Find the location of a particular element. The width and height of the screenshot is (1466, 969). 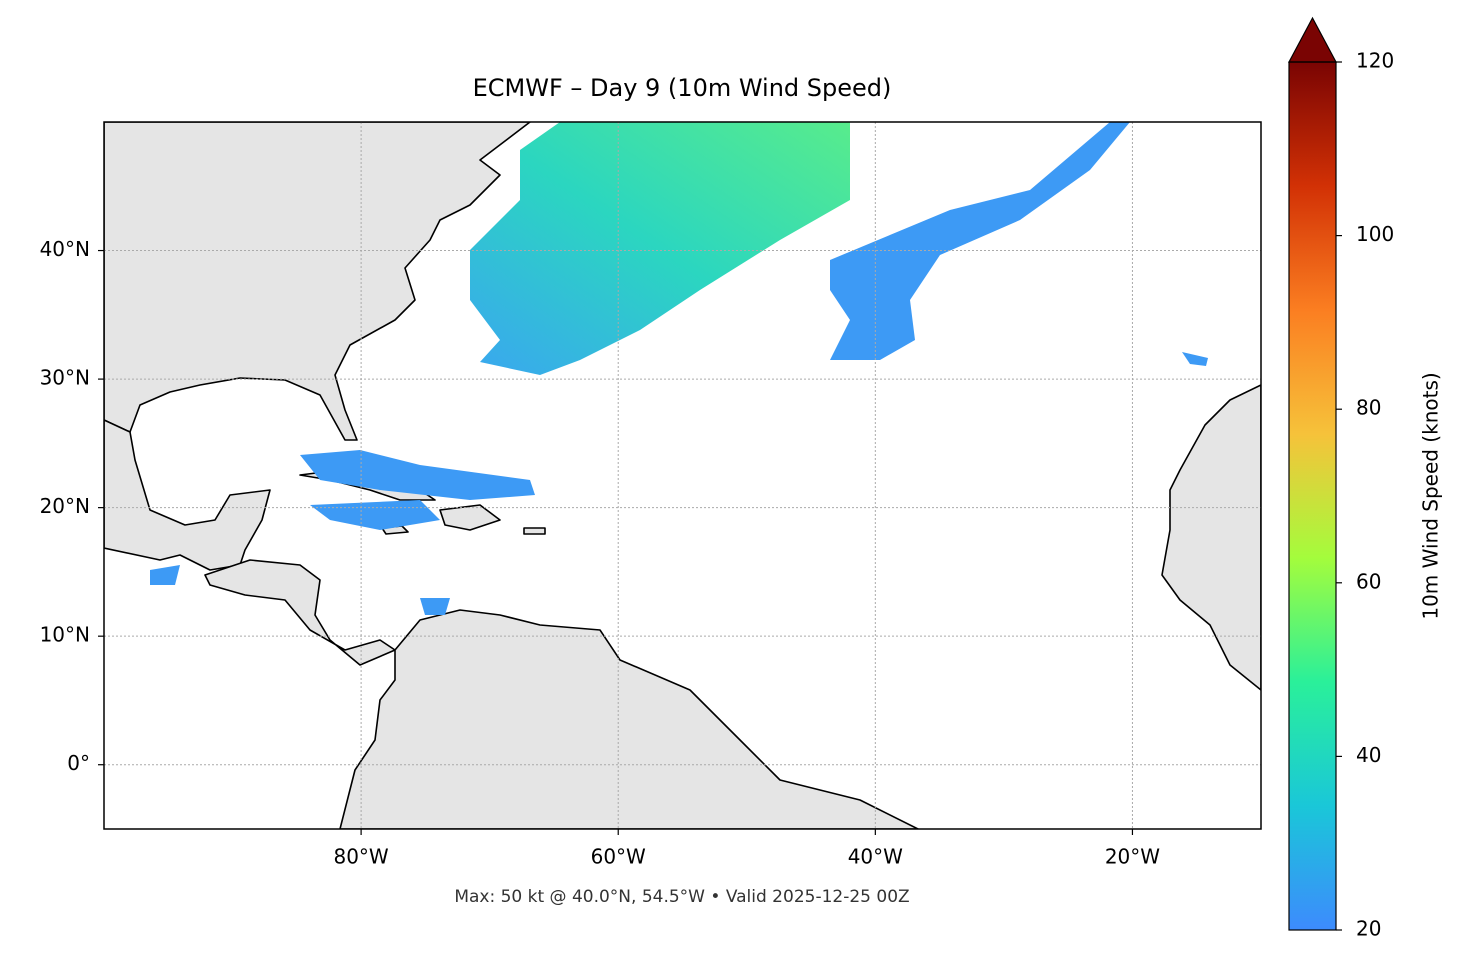

y-tick-label: 30°N is located at coordinates (65, 378).